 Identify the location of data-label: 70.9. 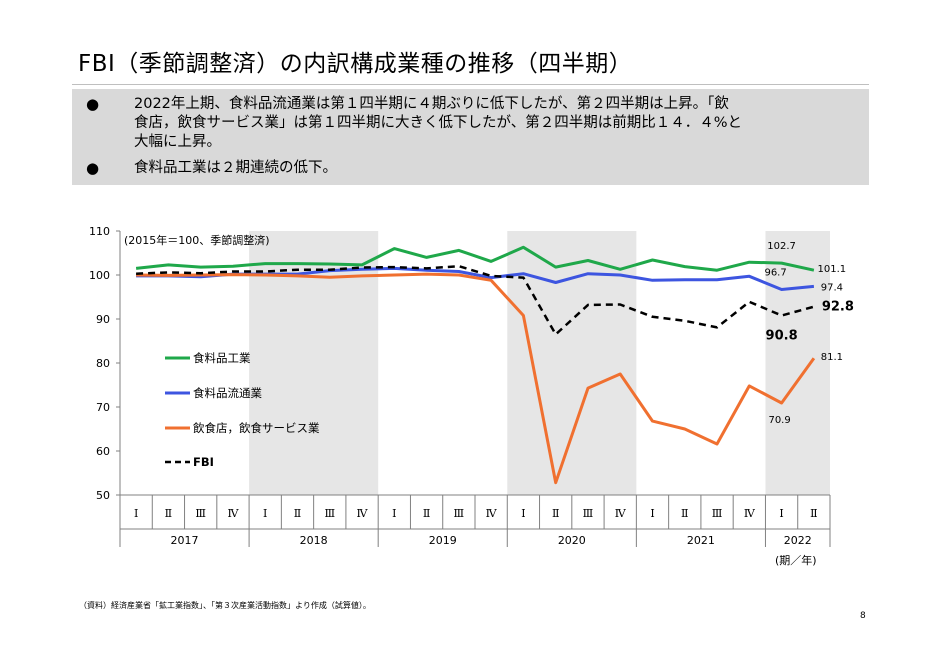
(779, 420).